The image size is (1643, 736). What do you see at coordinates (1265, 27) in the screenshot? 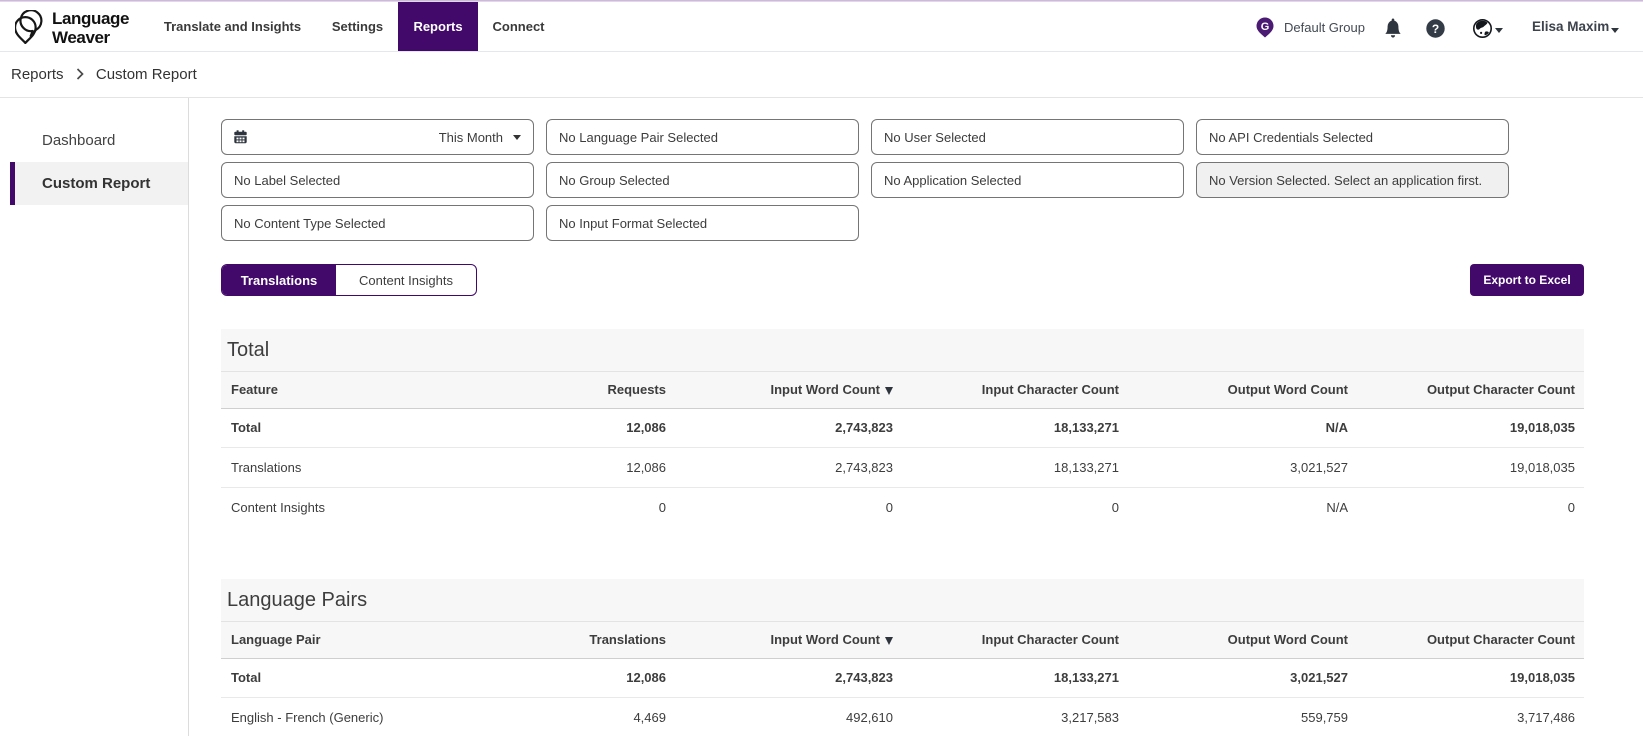
I see `svg-text: G` at bounding box center [1265, 27].